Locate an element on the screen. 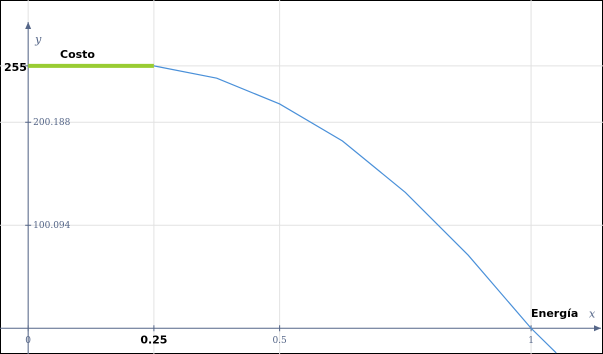 Image resolution: width=603 pixels, height=354 pixels. x-tick-label: 0.25 is located at coordinates (153, 339).